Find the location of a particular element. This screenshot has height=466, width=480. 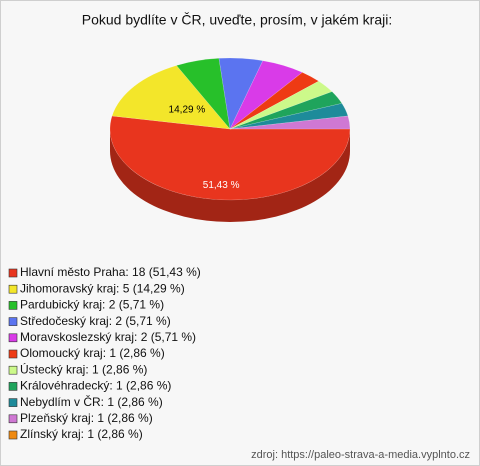

pie-slice-side is located at coordinates (230, 175).